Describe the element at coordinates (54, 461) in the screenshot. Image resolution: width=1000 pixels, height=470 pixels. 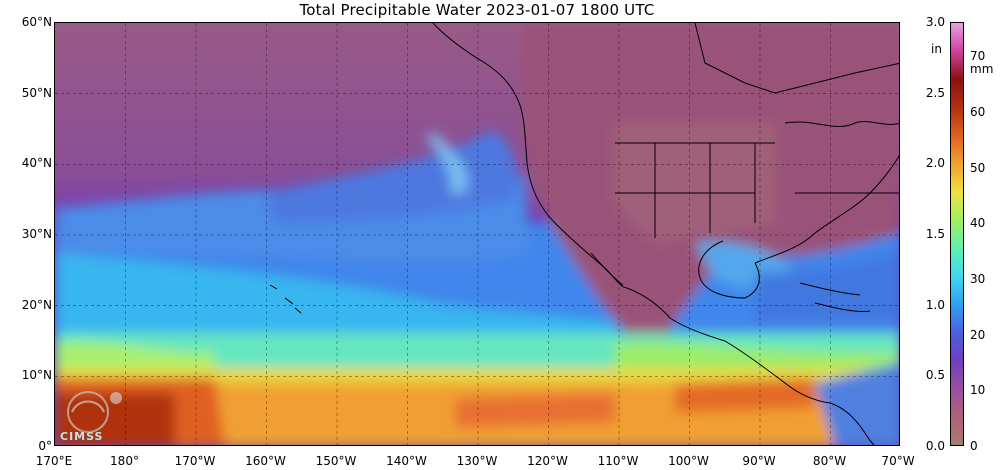
I see `lon-label-170e: 170°E` at that location.